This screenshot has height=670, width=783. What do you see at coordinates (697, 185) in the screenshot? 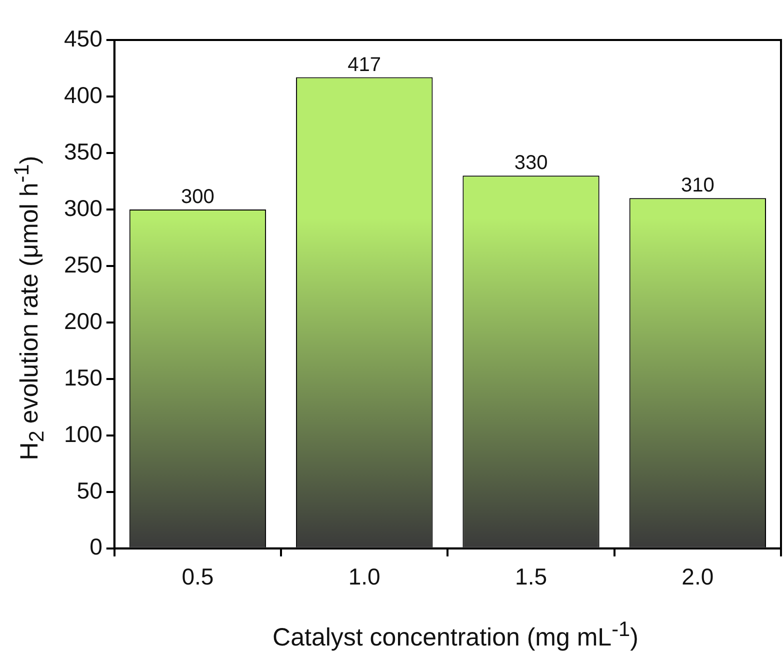
I see `data-label: 310` at bounding box center [697, 185].